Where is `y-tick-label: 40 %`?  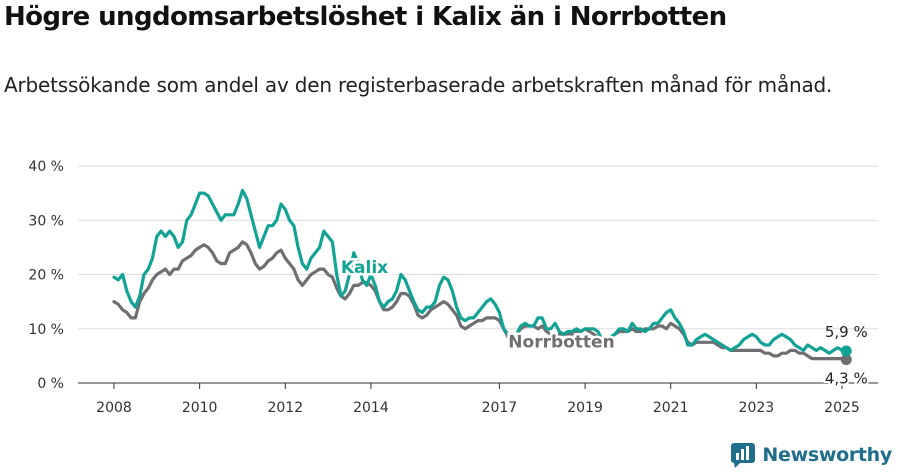 y-tick-label: 40 % is located at coordinates (46, 167).